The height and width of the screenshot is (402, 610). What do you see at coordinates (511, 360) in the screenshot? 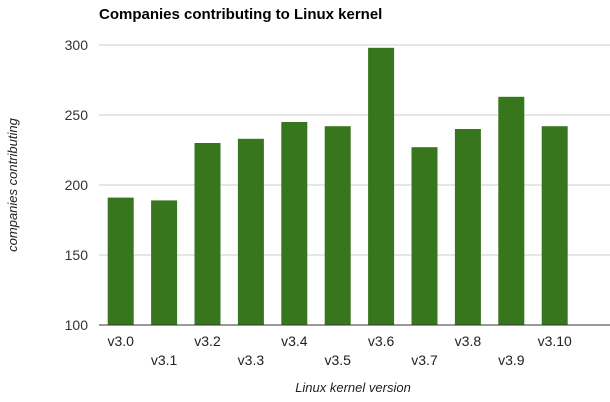
I see `x-tick-label: v3.9` at bounding box center [511, 360].